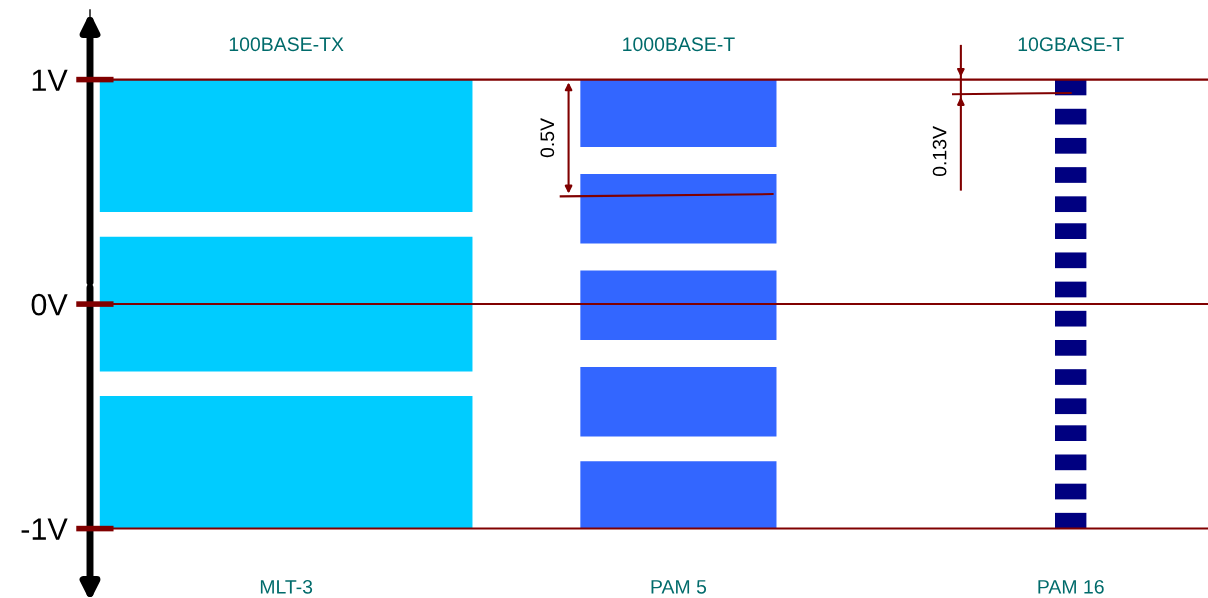 This screenshot has height=598, width=1208. Describe the element at coordinates (939, 151) in the screenshot. I see `annotation: 0.13V` at that location.